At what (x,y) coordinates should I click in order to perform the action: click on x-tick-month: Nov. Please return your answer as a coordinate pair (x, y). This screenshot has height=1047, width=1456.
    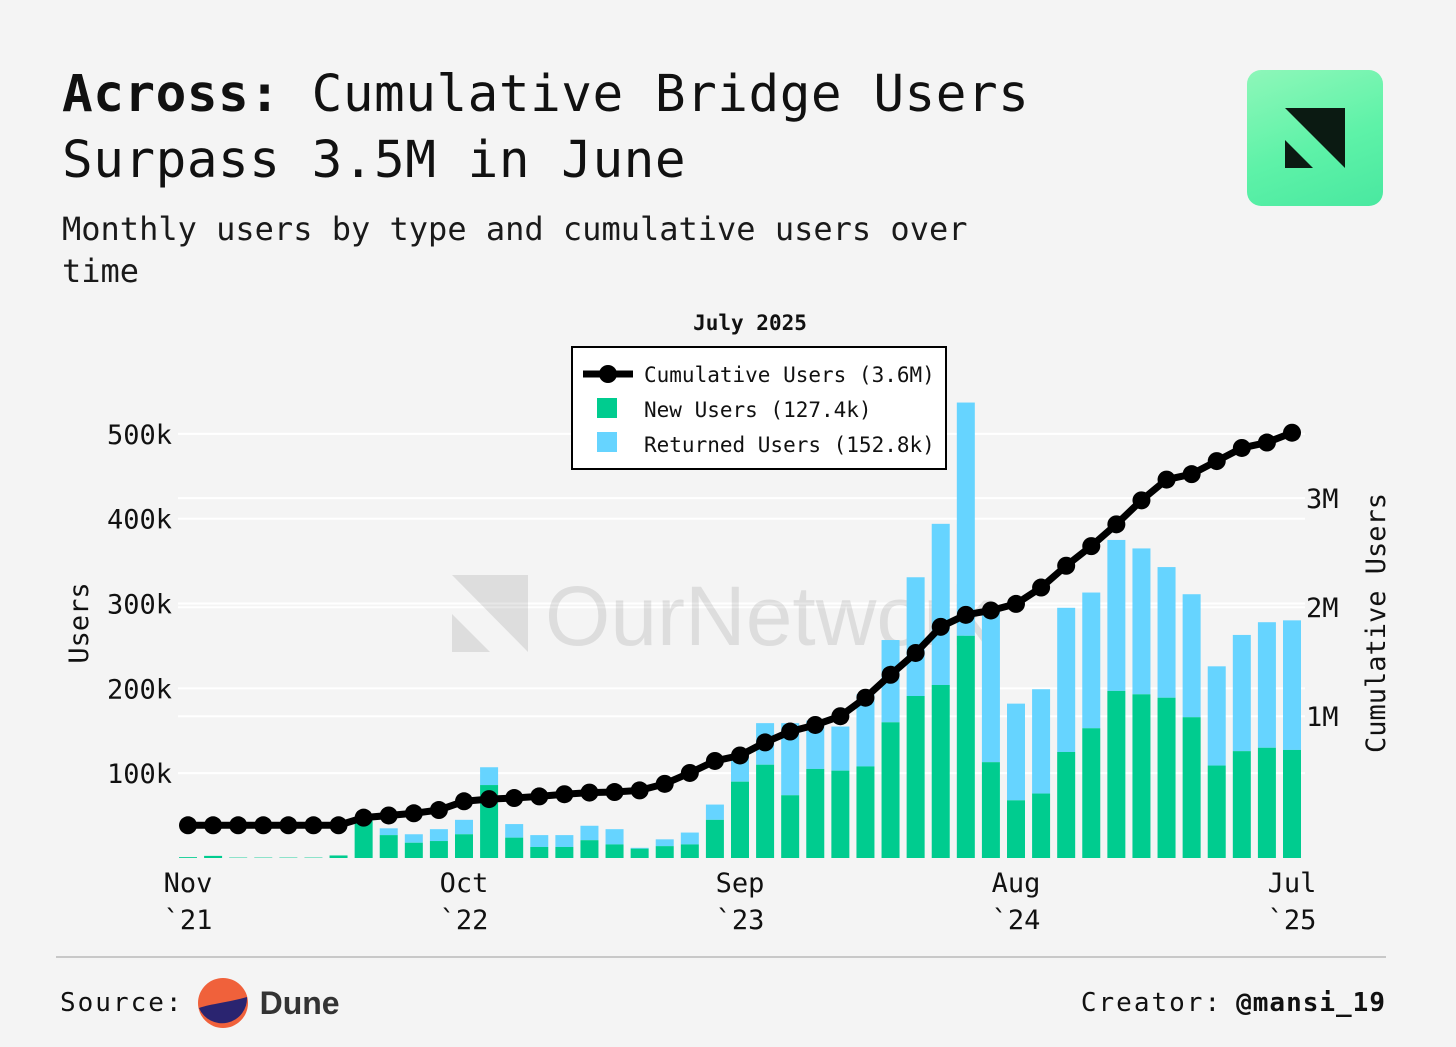
    Looking at the image, I should click on (188, 883).